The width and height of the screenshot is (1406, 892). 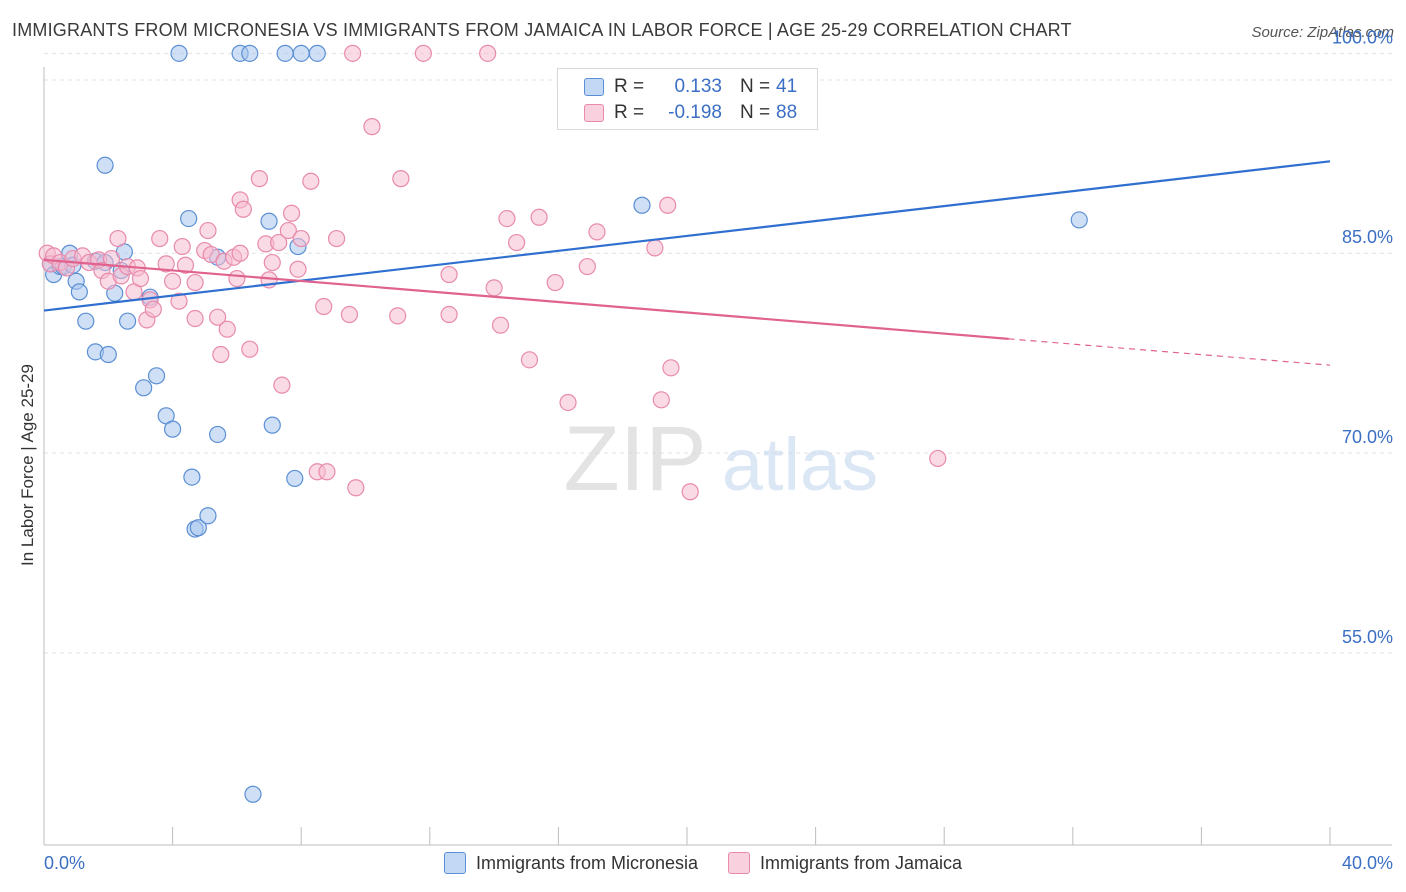 I want to click on n-value-jamaica: 88, so click(x=787, y=112).